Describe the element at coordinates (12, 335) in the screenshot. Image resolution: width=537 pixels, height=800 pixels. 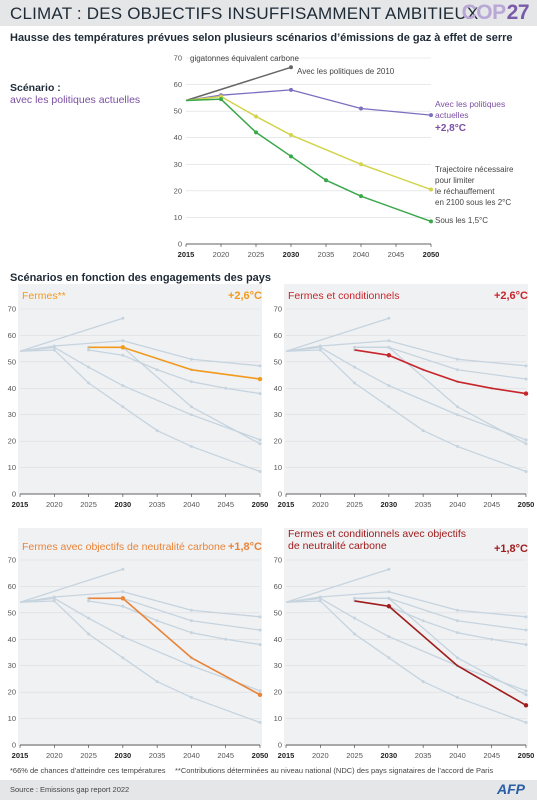
I see `panel-fermes-ytick-label: 60` at that location.